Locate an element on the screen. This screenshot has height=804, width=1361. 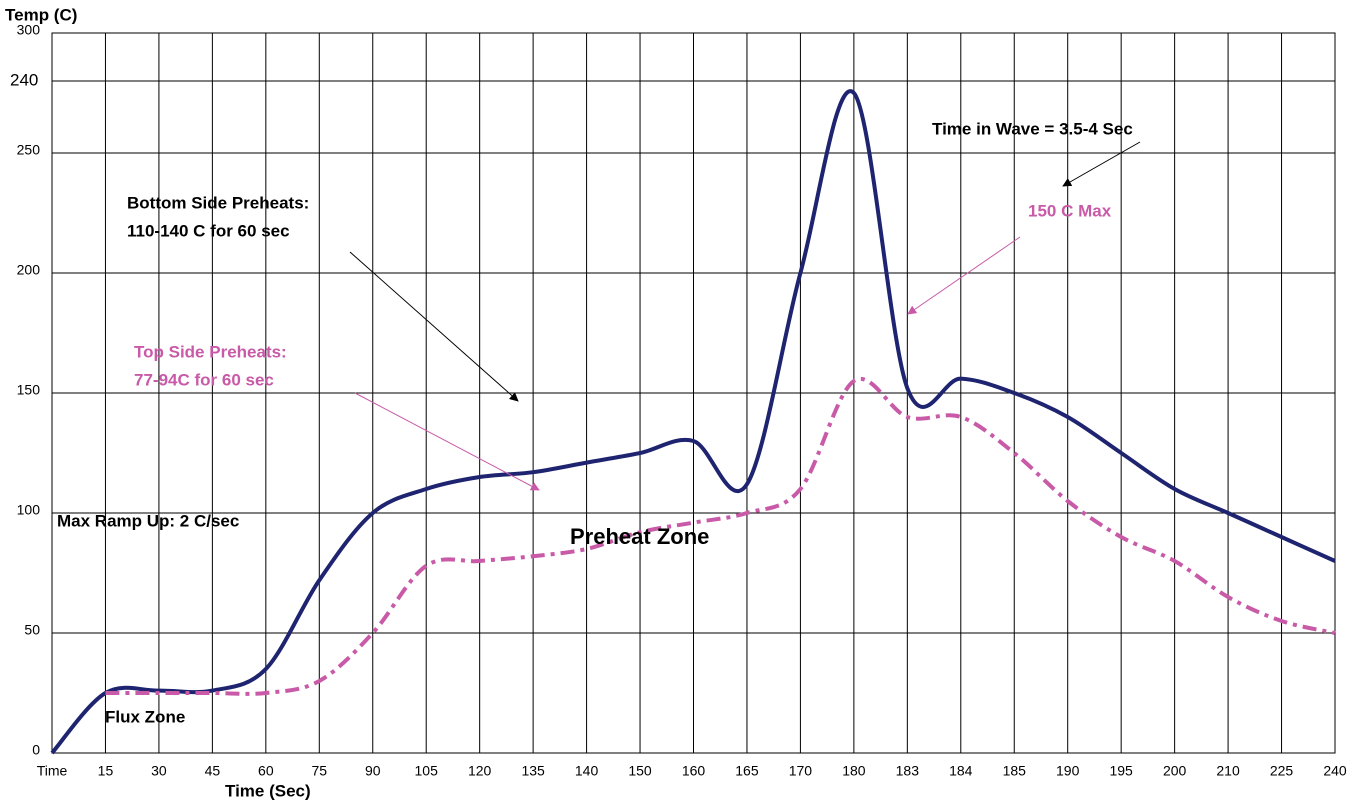
y-tick-label: 150 is located at coordinates (29, 390).